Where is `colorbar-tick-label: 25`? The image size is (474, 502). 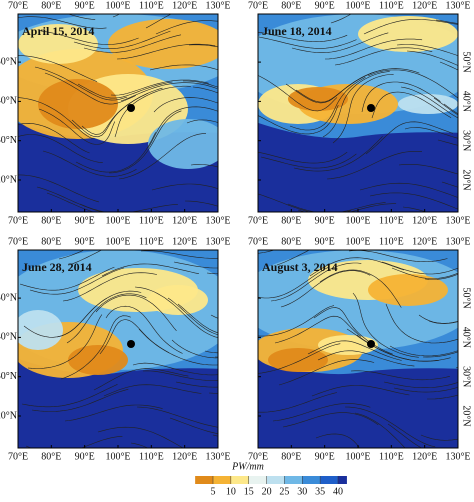
colorbar-tick-label: 25 is located at coordinates (284, 491).